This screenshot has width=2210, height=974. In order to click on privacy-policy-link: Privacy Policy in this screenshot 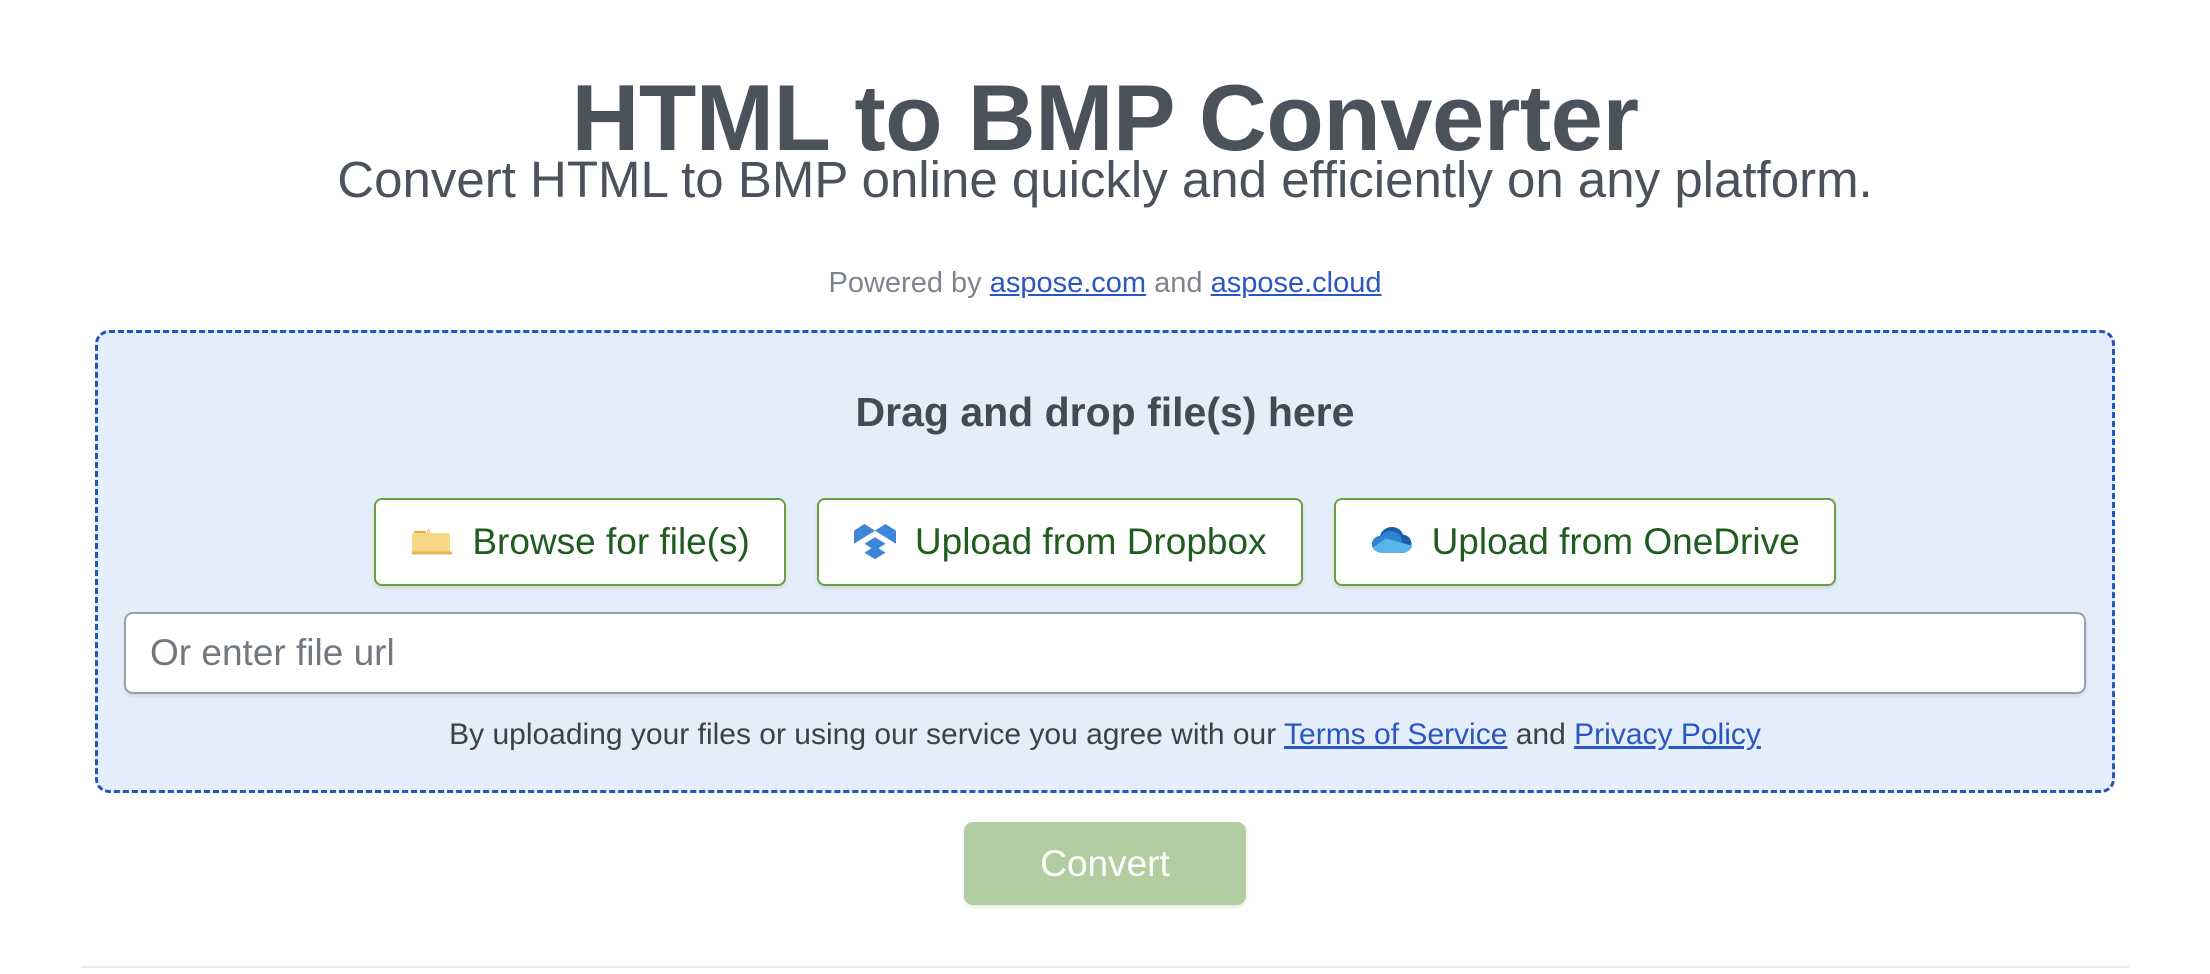, I will do `click(1667, 734)`.